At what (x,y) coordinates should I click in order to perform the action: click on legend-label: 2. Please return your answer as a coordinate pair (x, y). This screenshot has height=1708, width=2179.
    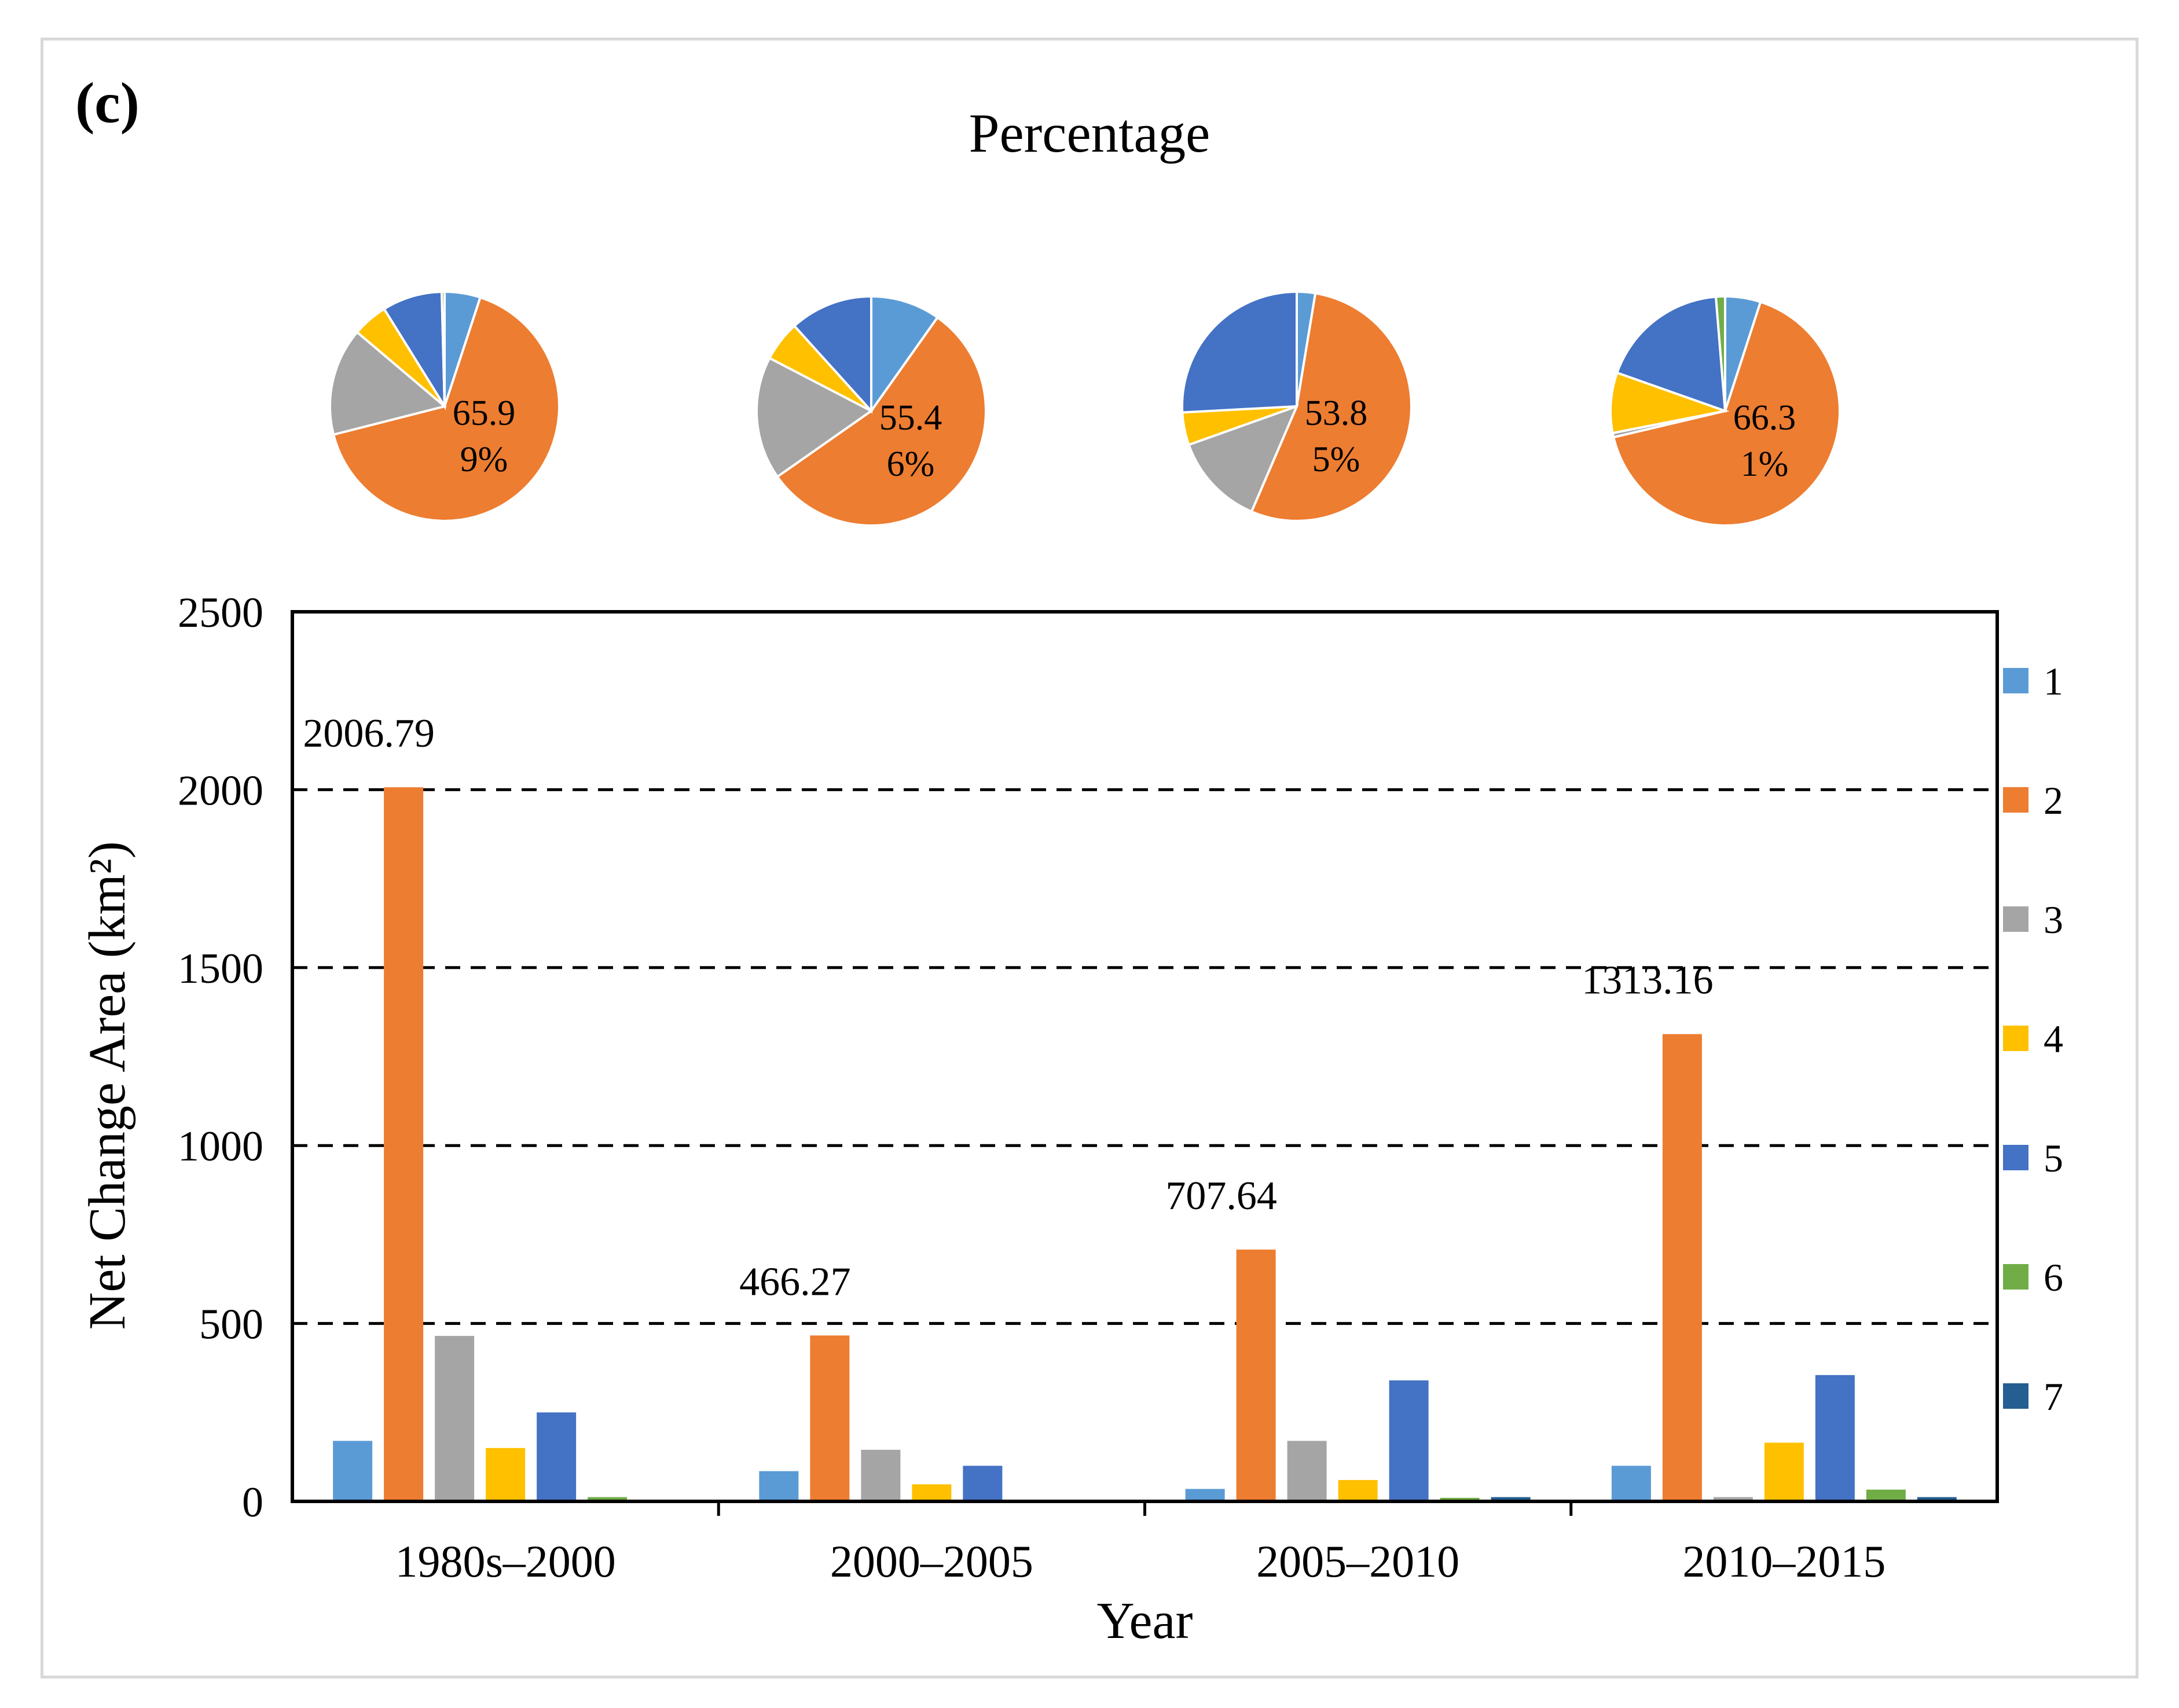
    Looking at the image, I should click on (2053, 800).